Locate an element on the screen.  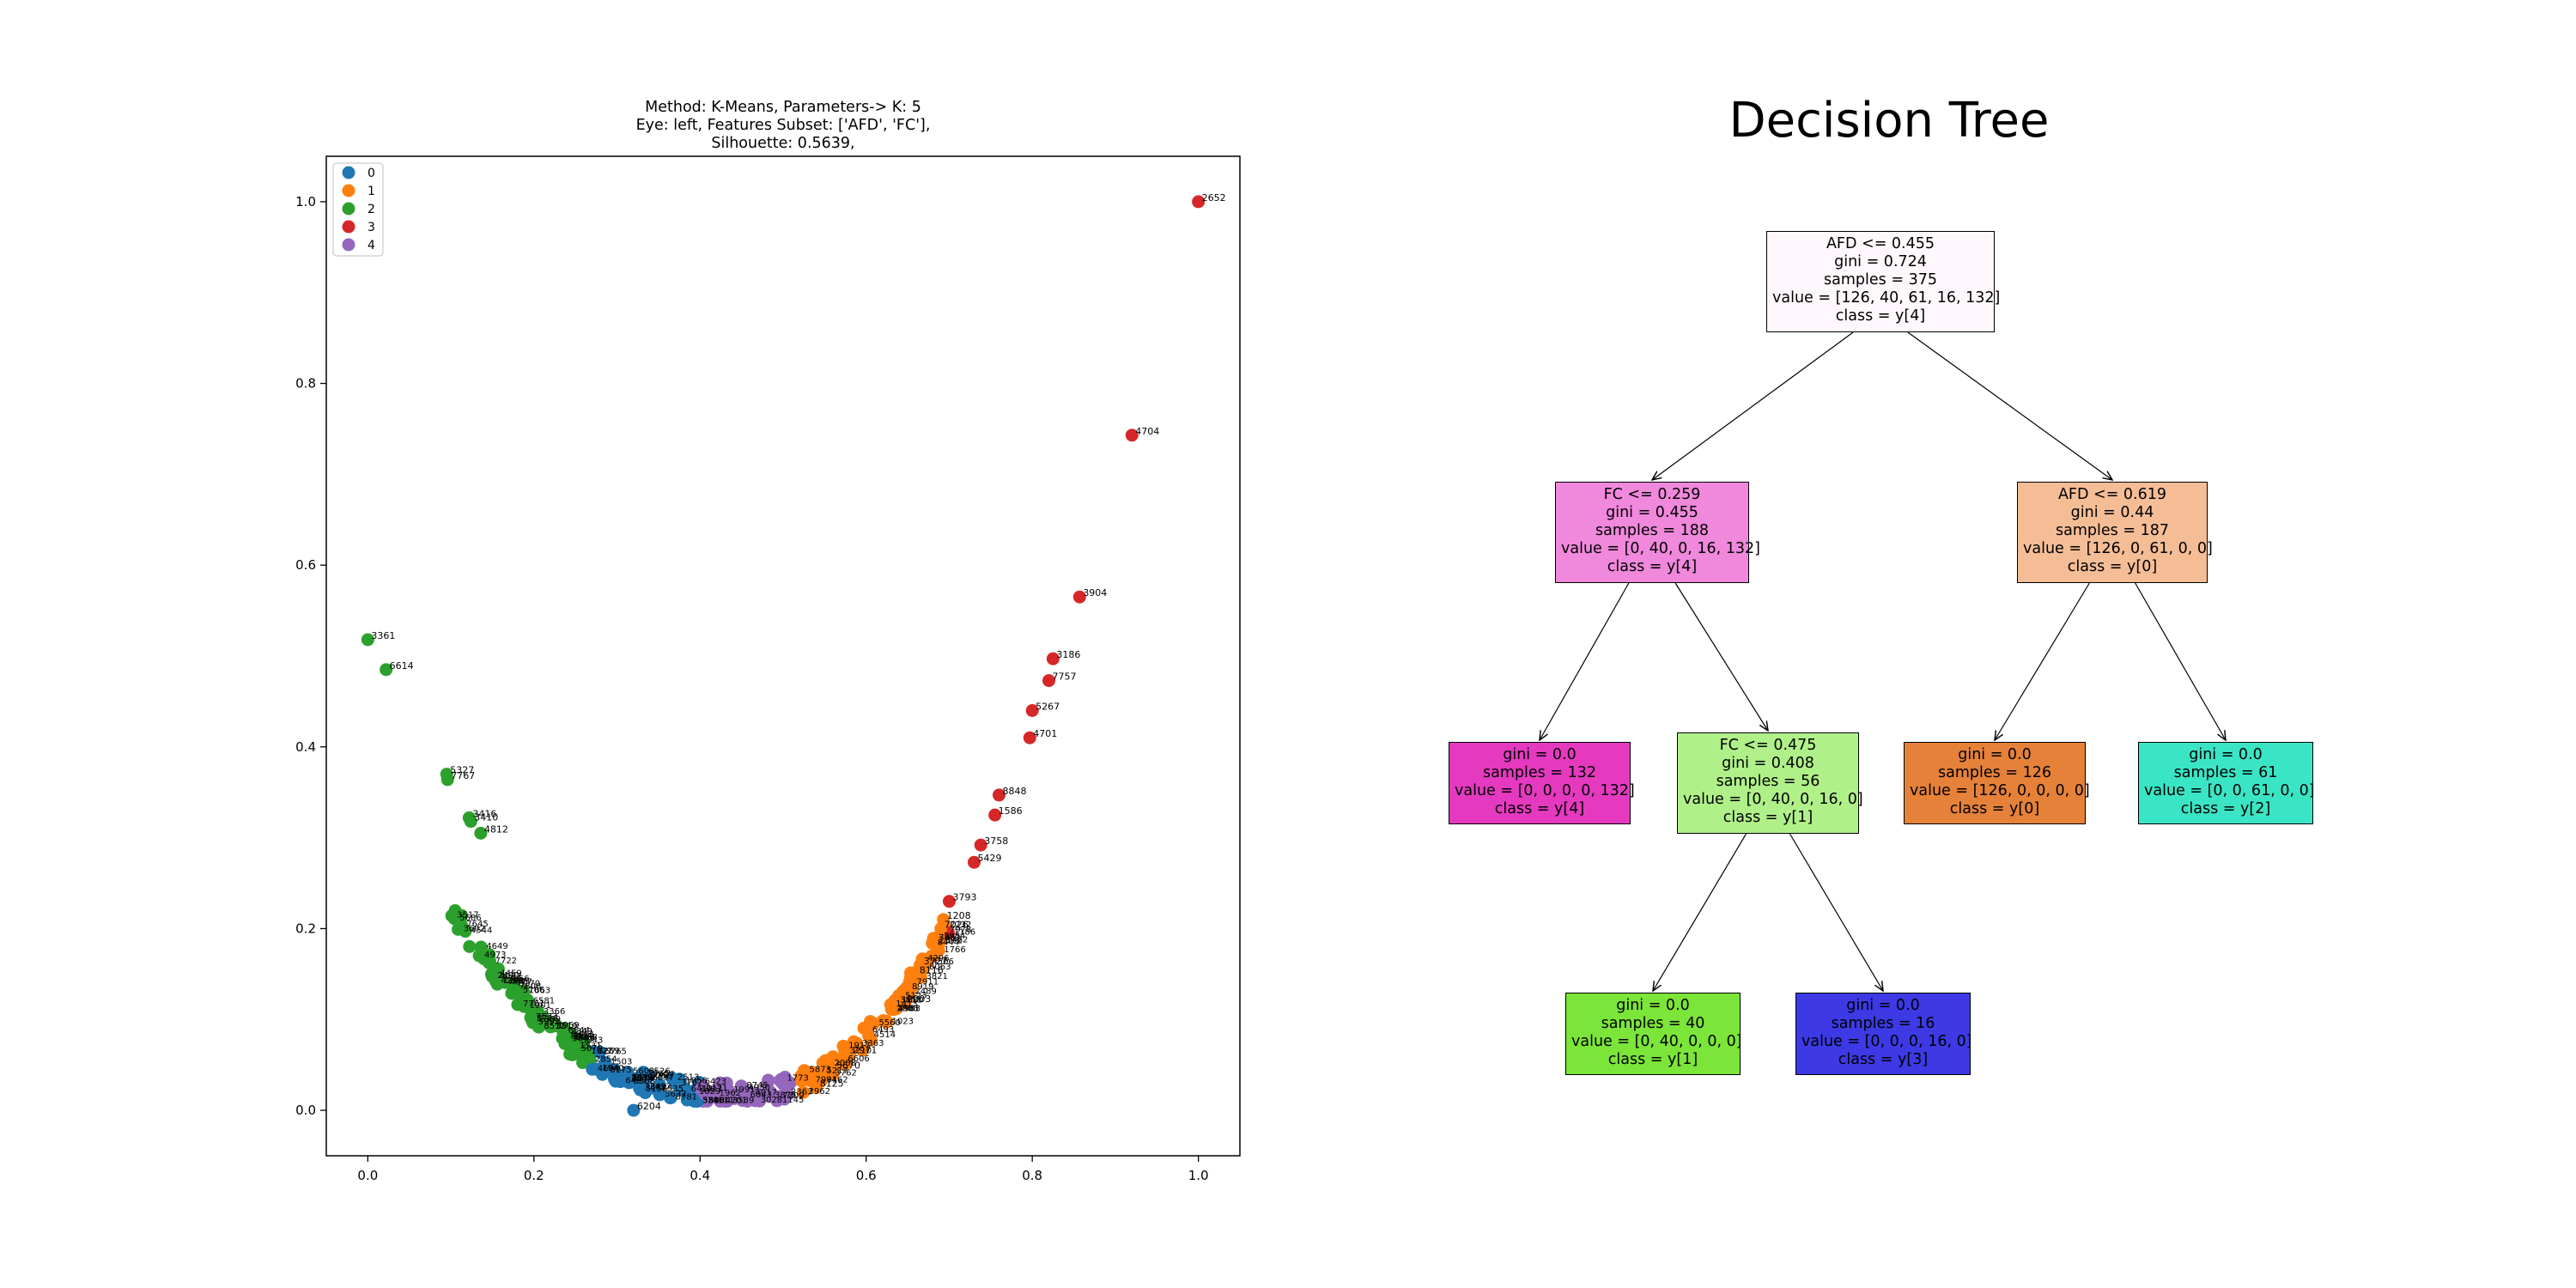
point-id-label: 2962 is located at coordinates (819, 1092).